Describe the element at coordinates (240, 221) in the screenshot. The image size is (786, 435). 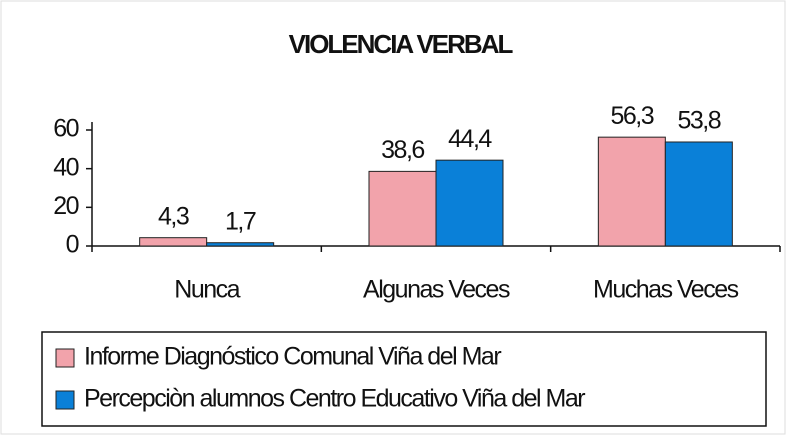
I see `value-label: 1,7` at that location.